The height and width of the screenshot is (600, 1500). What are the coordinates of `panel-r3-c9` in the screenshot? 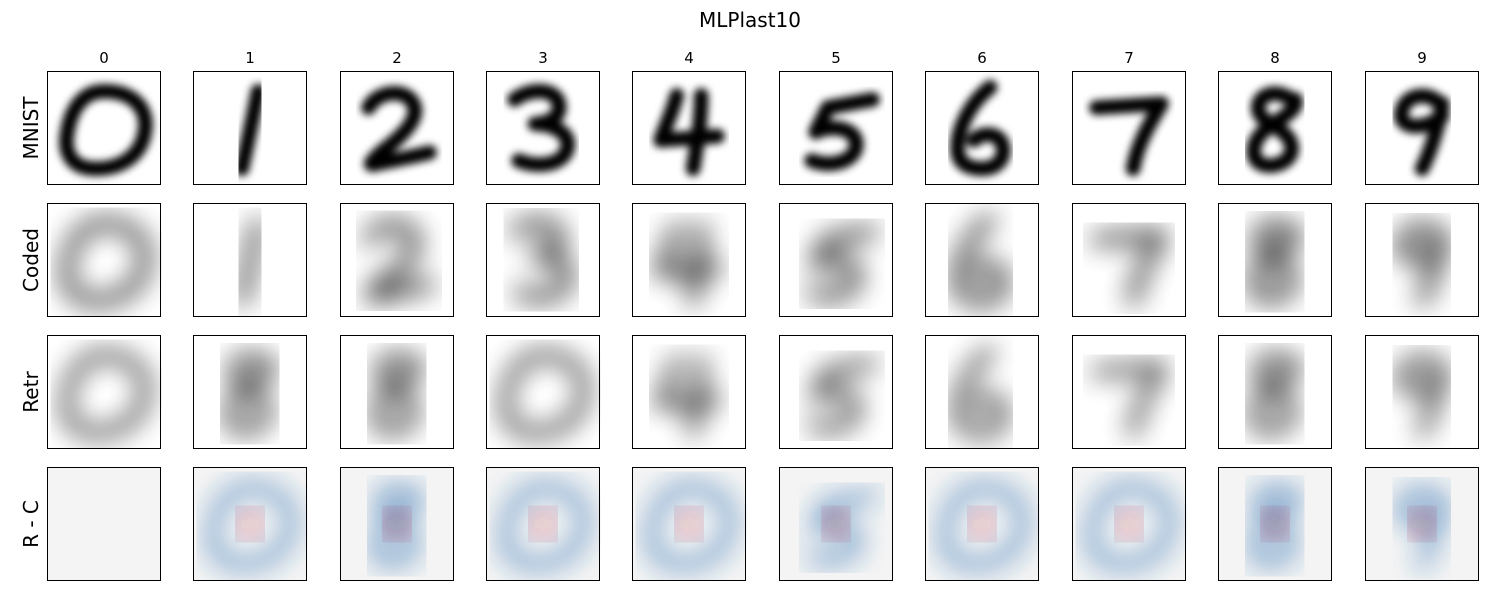 It's located at (1422, 524).